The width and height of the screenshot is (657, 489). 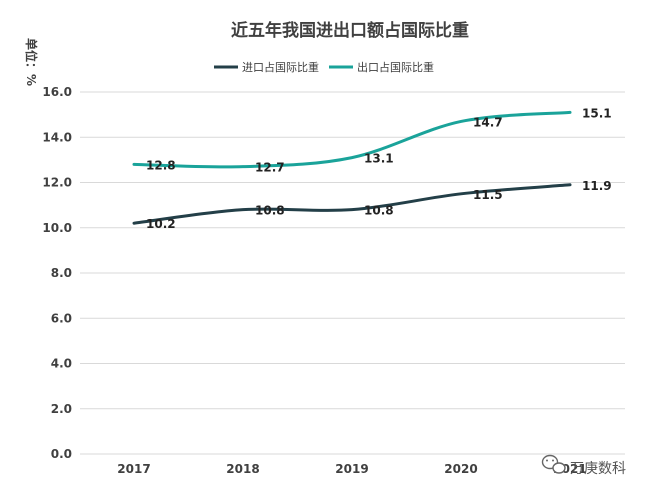 What do you see at coordinates (133, 469) in the screenshot?
I see `x-tick-label: 2017` at bounding box center [133, 469].